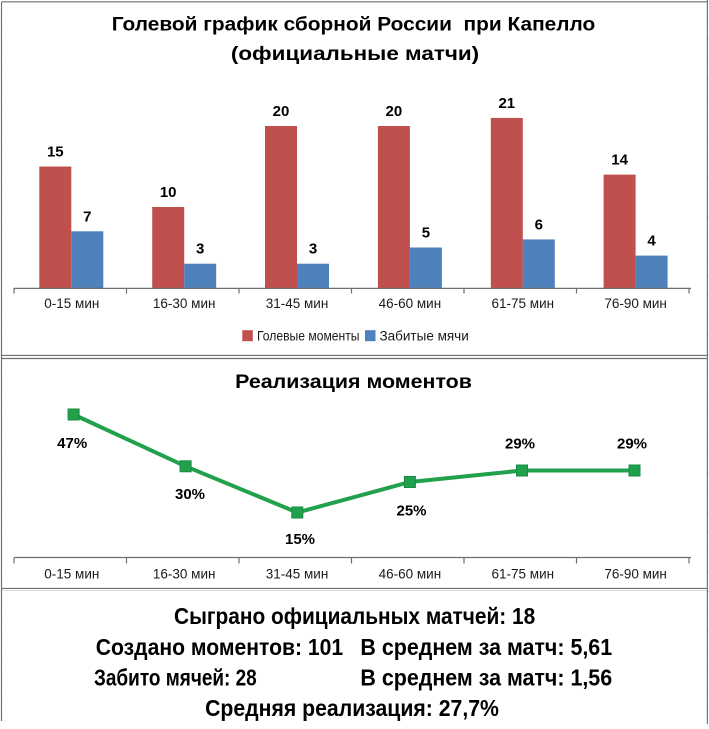 The image size is (709, 729). I want to click on svg-text: 4, so click(651, 241).